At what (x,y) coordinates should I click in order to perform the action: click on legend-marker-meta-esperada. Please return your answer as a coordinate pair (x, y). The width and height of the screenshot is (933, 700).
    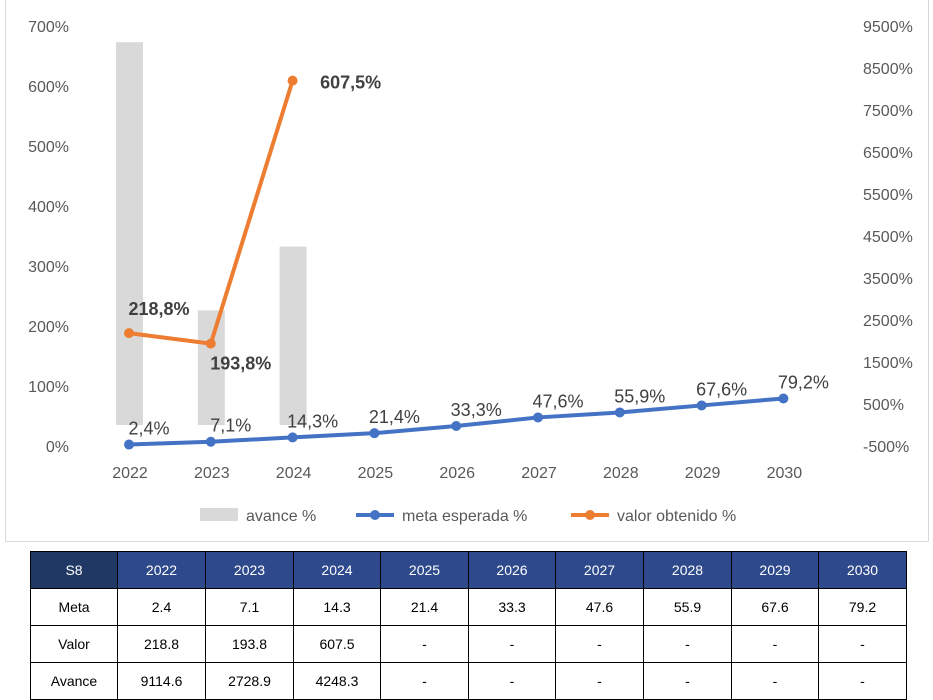
    Looking at the image, I should click on (375, 515).